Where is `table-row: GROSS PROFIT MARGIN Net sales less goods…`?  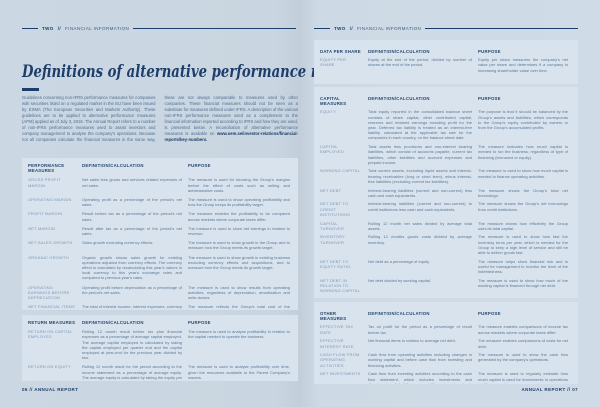 table-row: GROSS PROFIT MARGIN Net sales less goods… is located at coordinates (160, 185).